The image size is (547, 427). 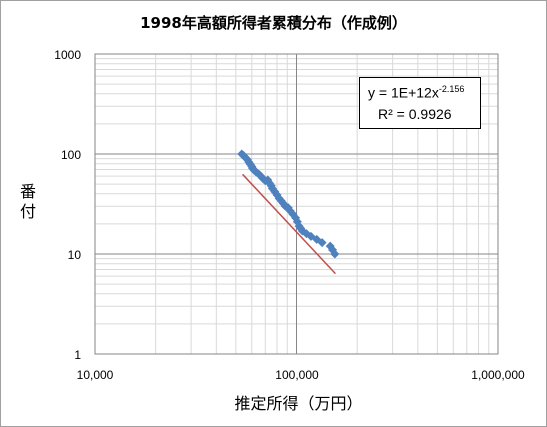 What do you see at coordinates (67, 55) in the screenshot?
I see `y-tick-1000: 1000` at bounding box center [67, 55].